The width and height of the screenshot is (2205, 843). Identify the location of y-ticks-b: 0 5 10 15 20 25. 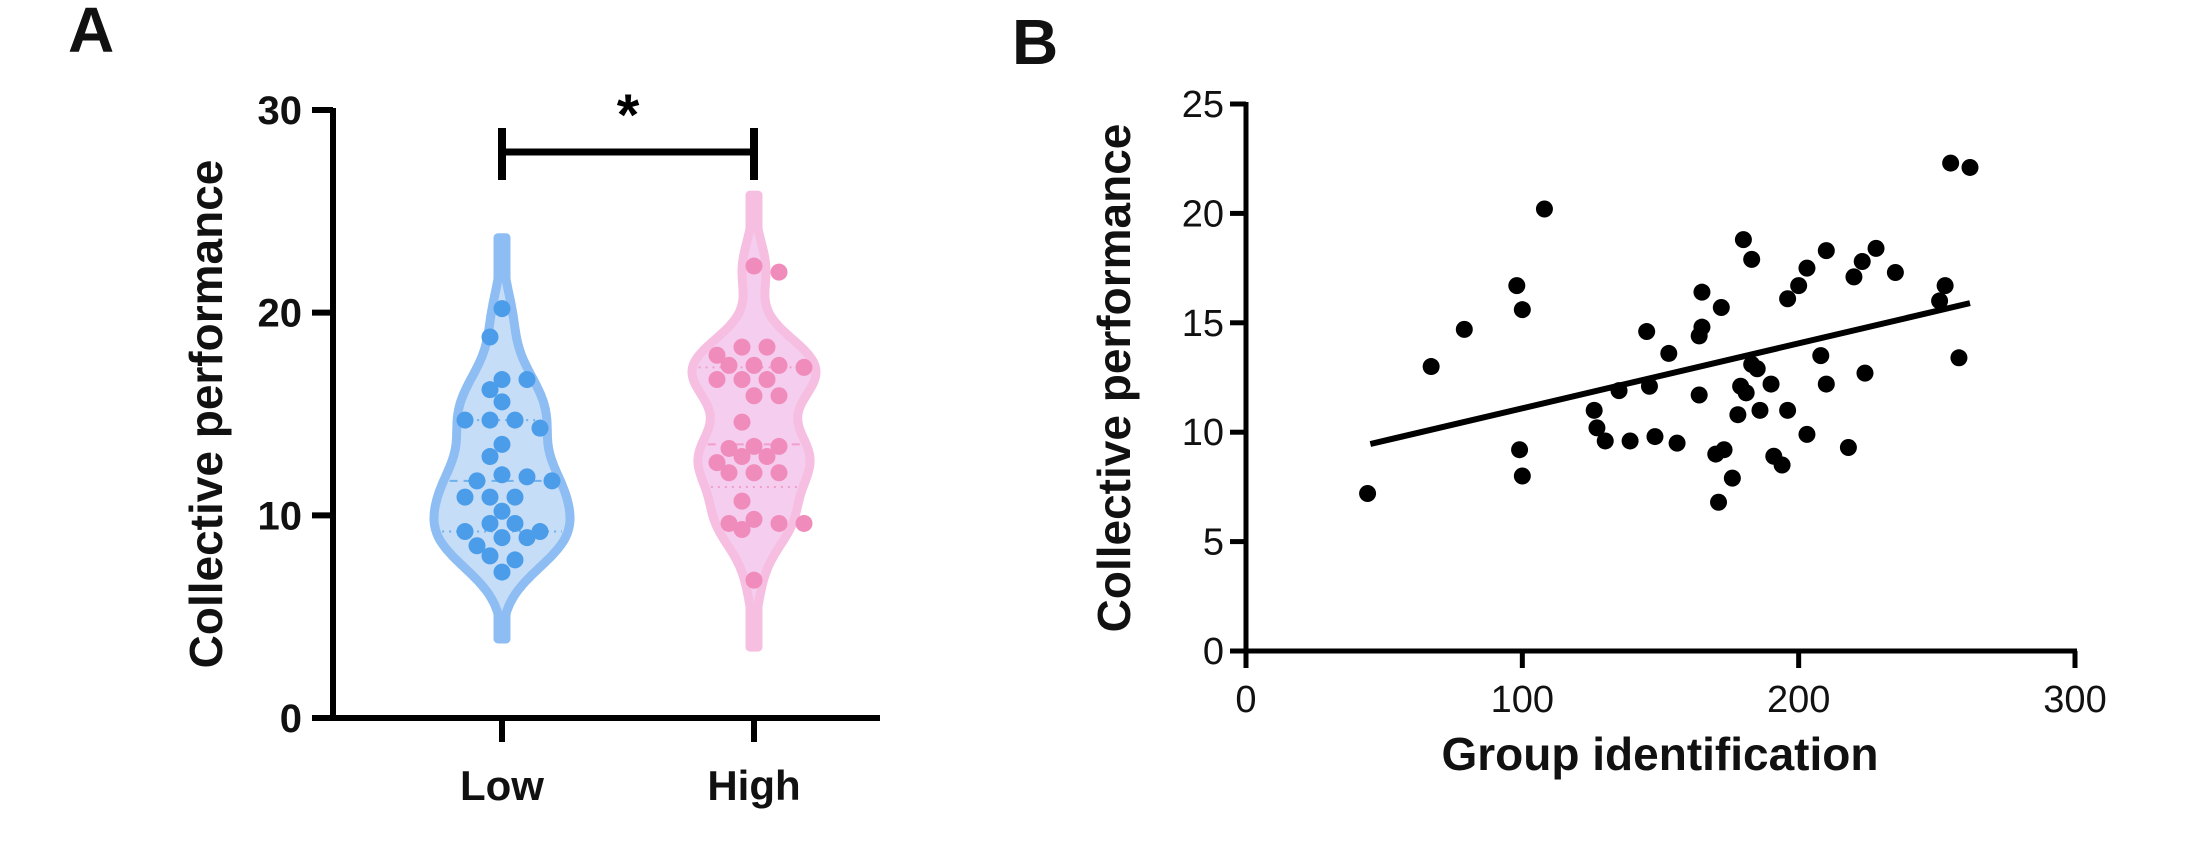
(1214, 378).